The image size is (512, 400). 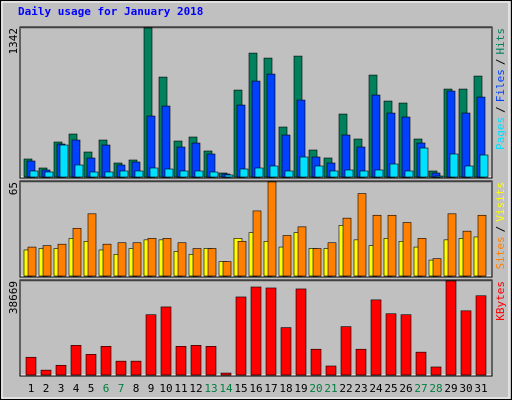 What do you see at coordinates (420, 388) in the screenshot?
I see `x-tick-label: 27` at bounding box center [420, 388].